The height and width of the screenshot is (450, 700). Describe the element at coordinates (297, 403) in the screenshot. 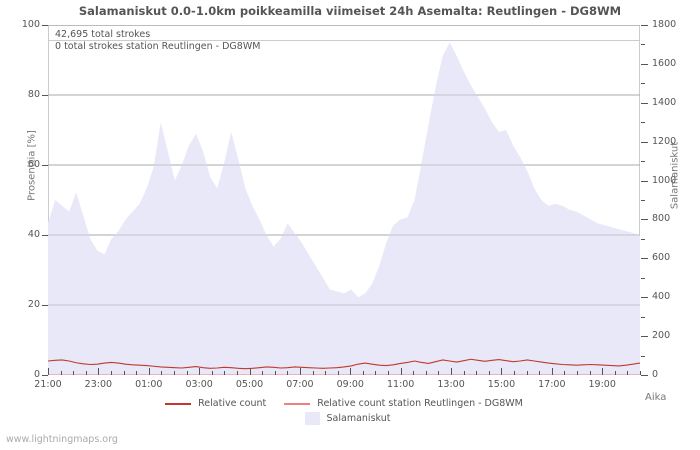

I see `legend-line-swatch-relative-count-station` at that location.